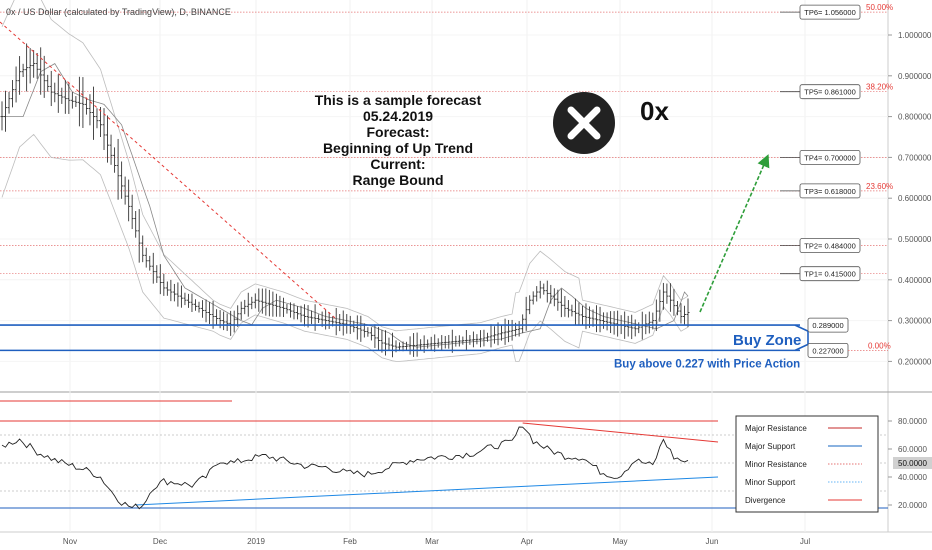 The image size is (932, 550). What do you see at coordinates (912, 477) in the screenshot?
I see `rsi-tick-label: 40.0000` at bounding box center [912, 477].